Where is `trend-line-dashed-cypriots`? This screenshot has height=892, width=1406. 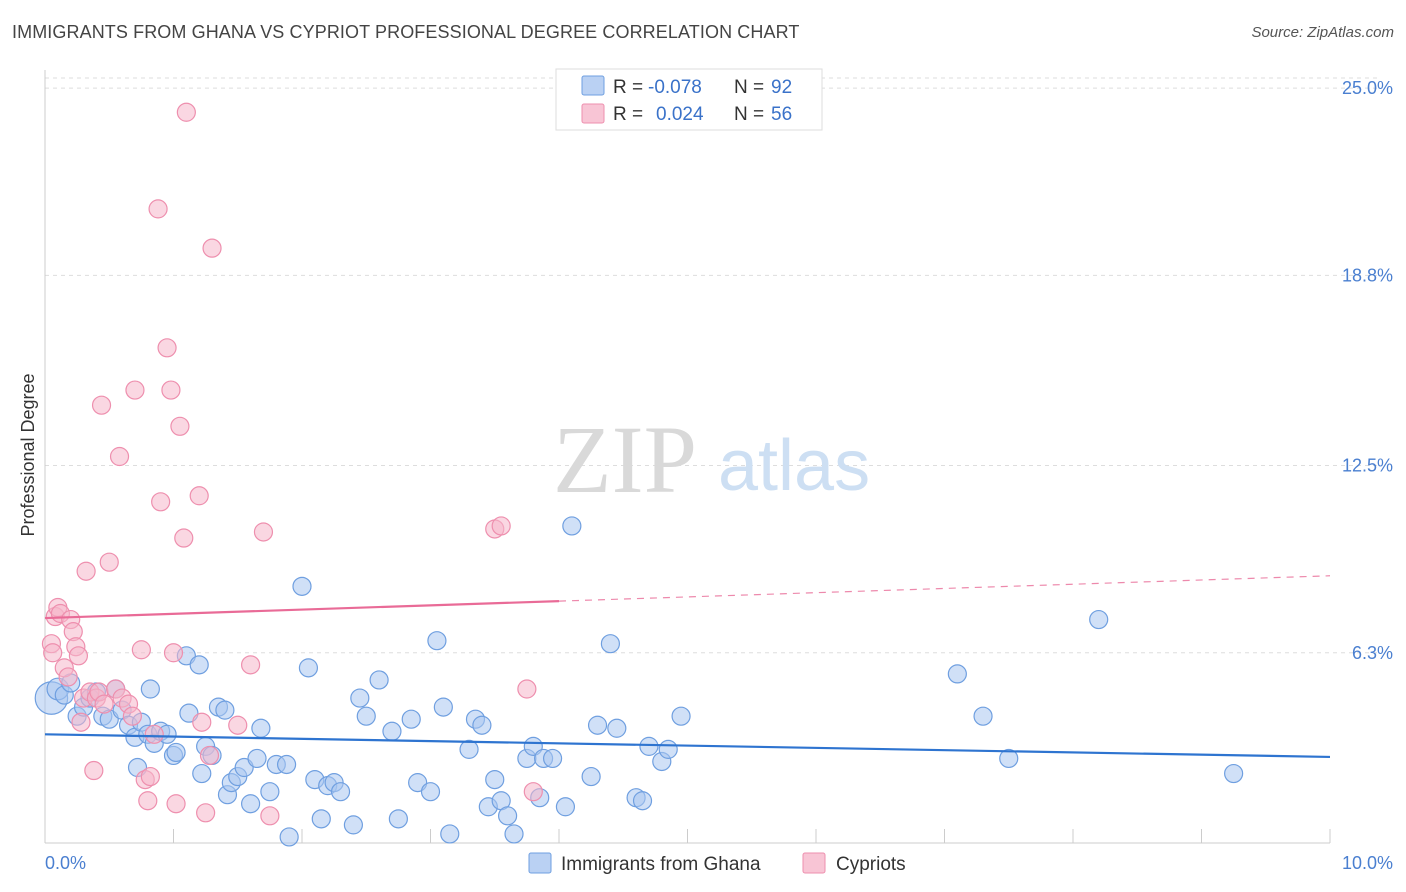
trend-line-dashed-cypriots is located at coordinates (944, 588).